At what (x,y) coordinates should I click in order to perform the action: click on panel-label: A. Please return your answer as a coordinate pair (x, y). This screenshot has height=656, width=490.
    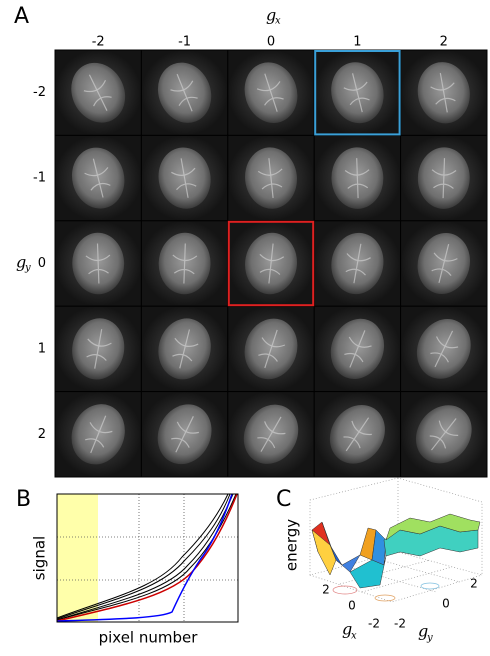
    Looking at the image, I should click on (21, 16).